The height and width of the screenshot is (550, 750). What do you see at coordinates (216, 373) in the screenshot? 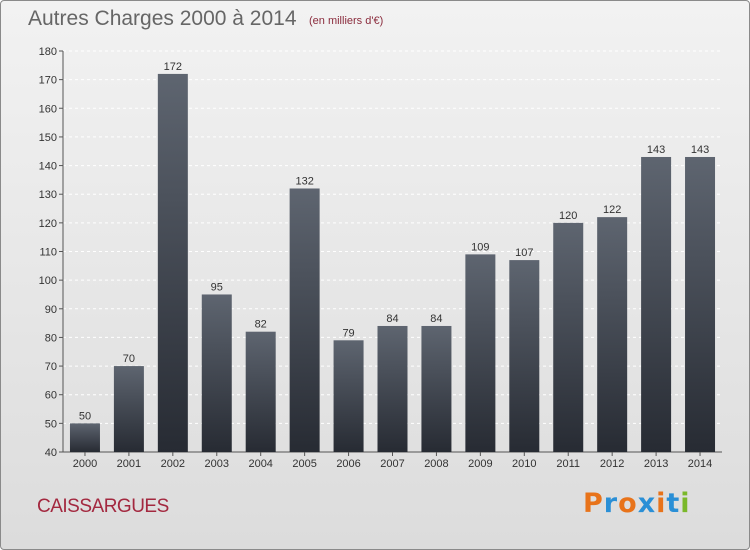
I see `bar-2003` at bounding box center [216, 373].